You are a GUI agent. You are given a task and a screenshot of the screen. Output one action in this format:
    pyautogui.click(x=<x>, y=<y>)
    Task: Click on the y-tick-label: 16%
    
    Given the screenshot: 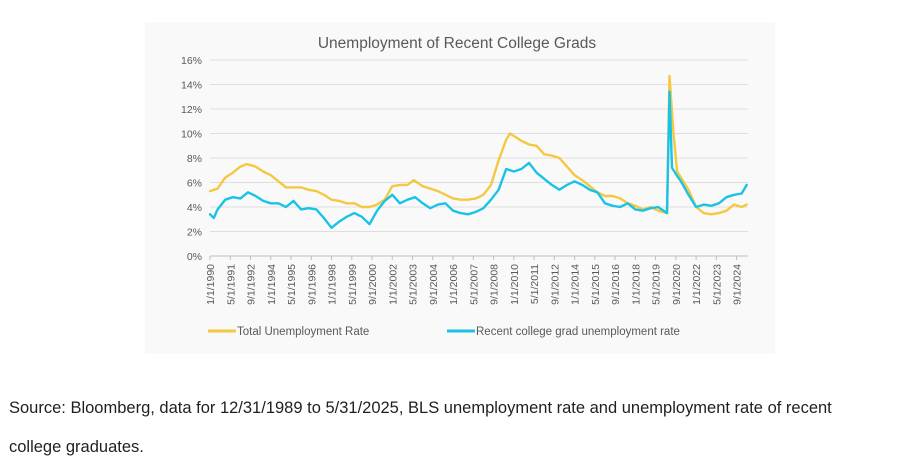 What is the action you would take?
    pyautogui.click(x=191, y=61)
    